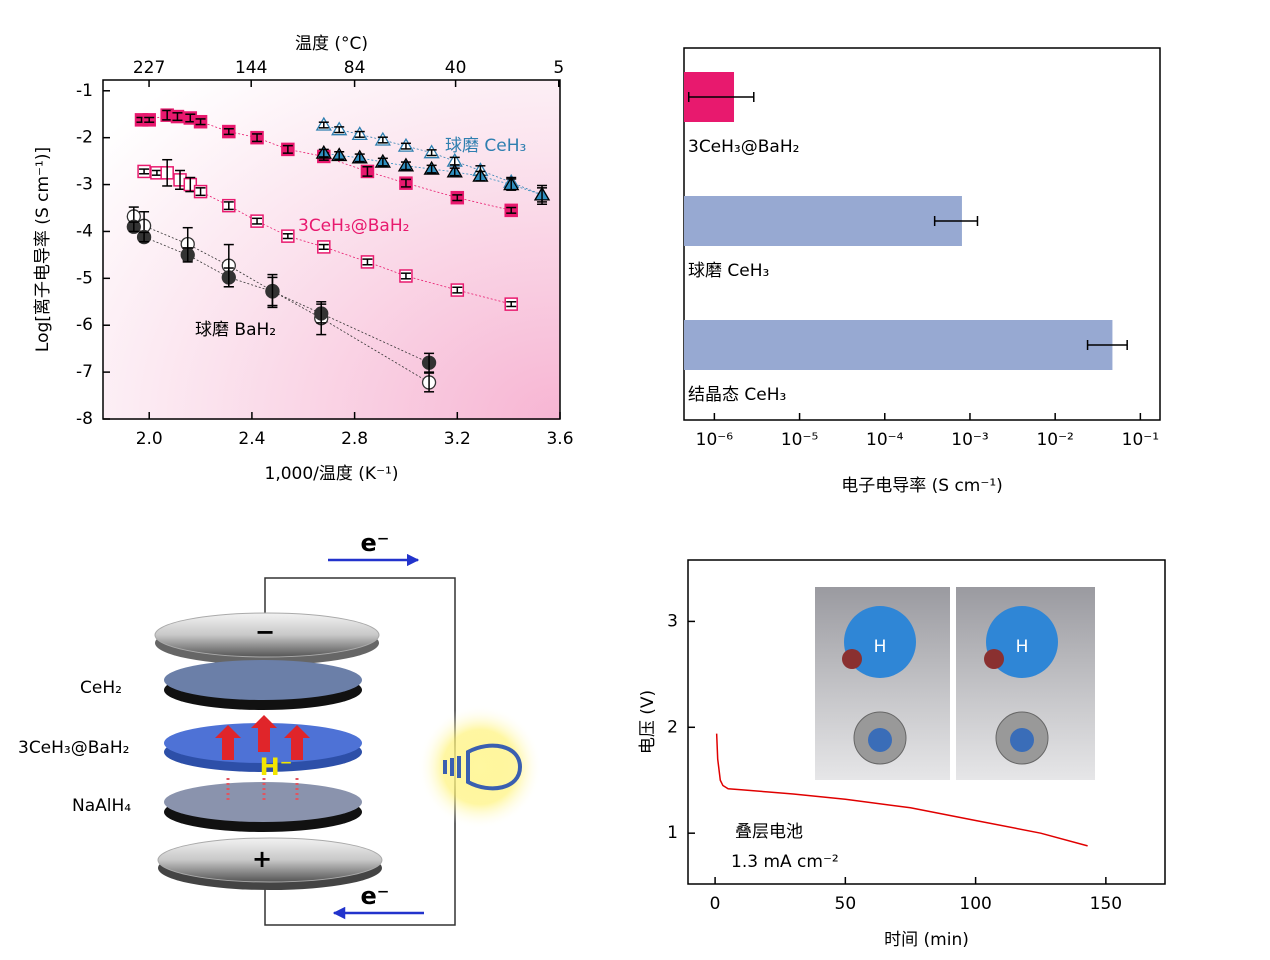 Image resolution: width=1270 pixels, height=960 pixels. I want to click on ion-trail, so click(262, 790).